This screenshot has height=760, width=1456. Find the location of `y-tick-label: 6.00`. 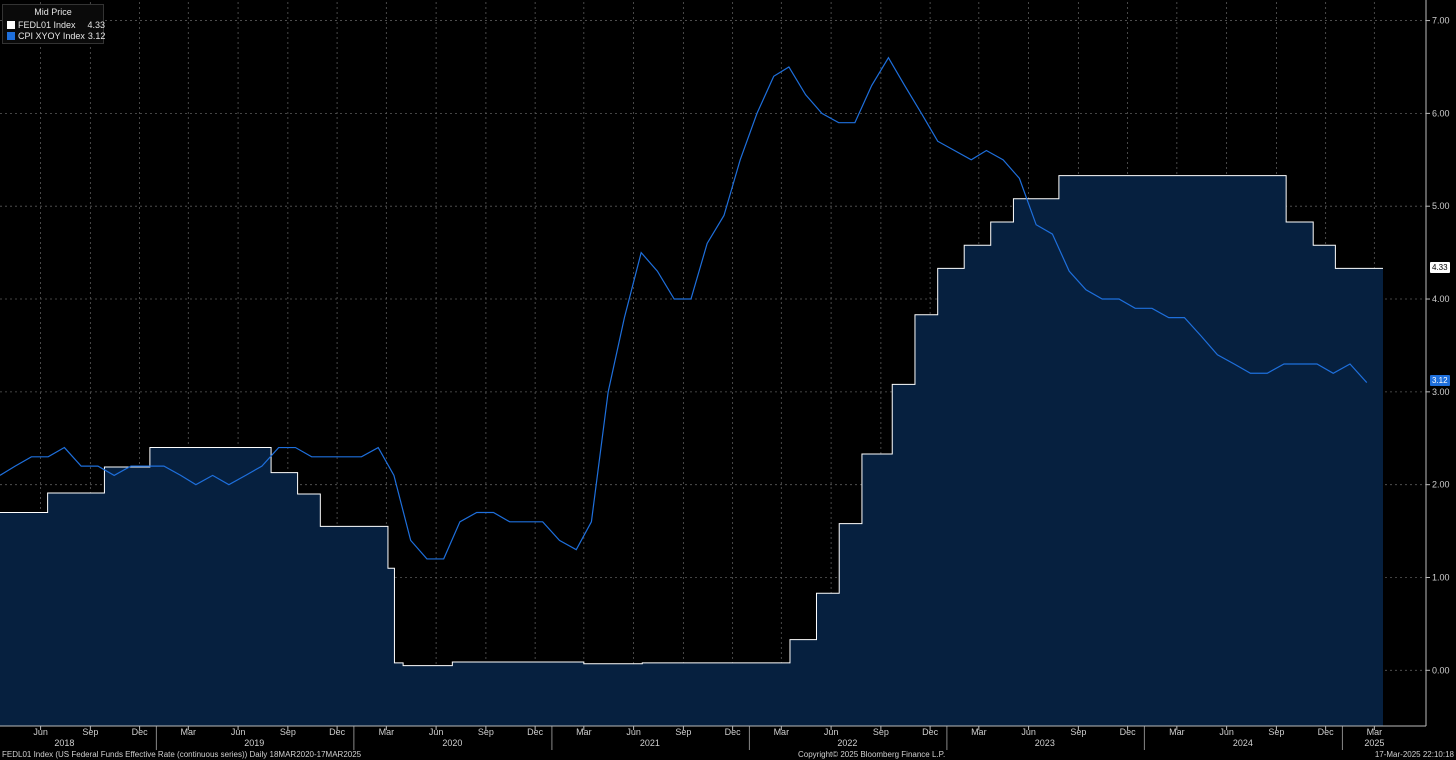

y-tick-label: 6.00 is located at coordinates (1441, 113).